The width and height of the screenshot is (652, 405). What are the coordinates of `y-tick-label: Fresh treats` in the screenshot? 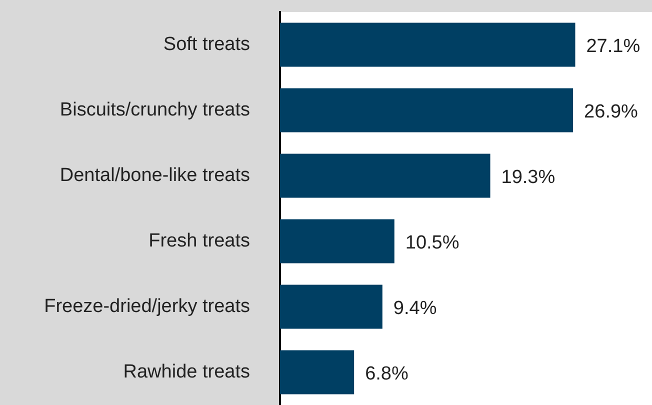 It's located at (199, 241).